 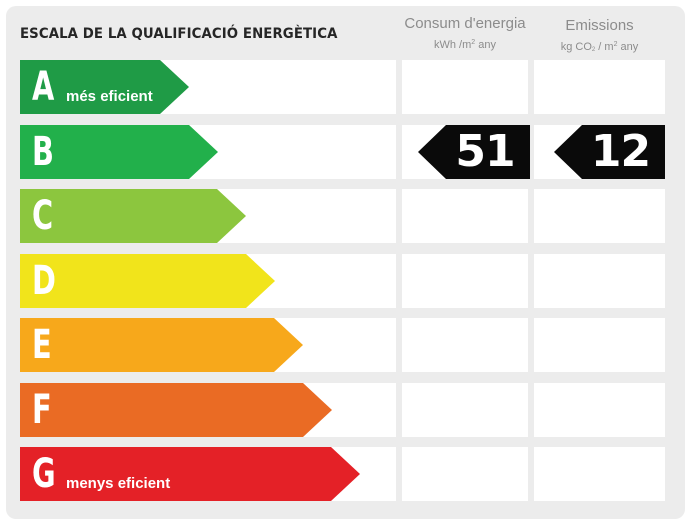 I want to click on cell-consum-f, so click(x=465, y=410).